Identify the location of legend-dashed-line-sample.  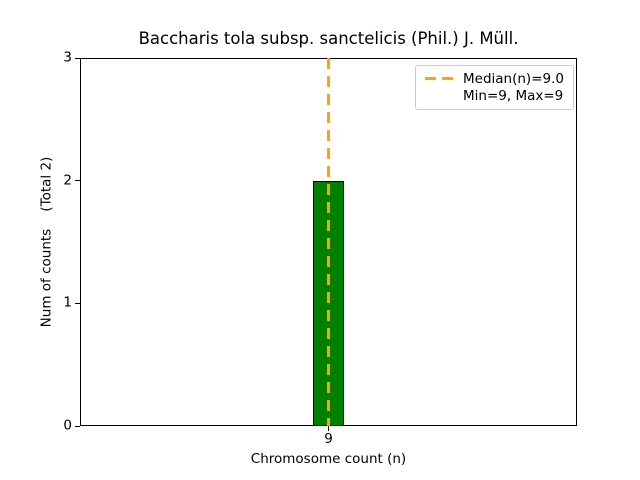
(439, 78).